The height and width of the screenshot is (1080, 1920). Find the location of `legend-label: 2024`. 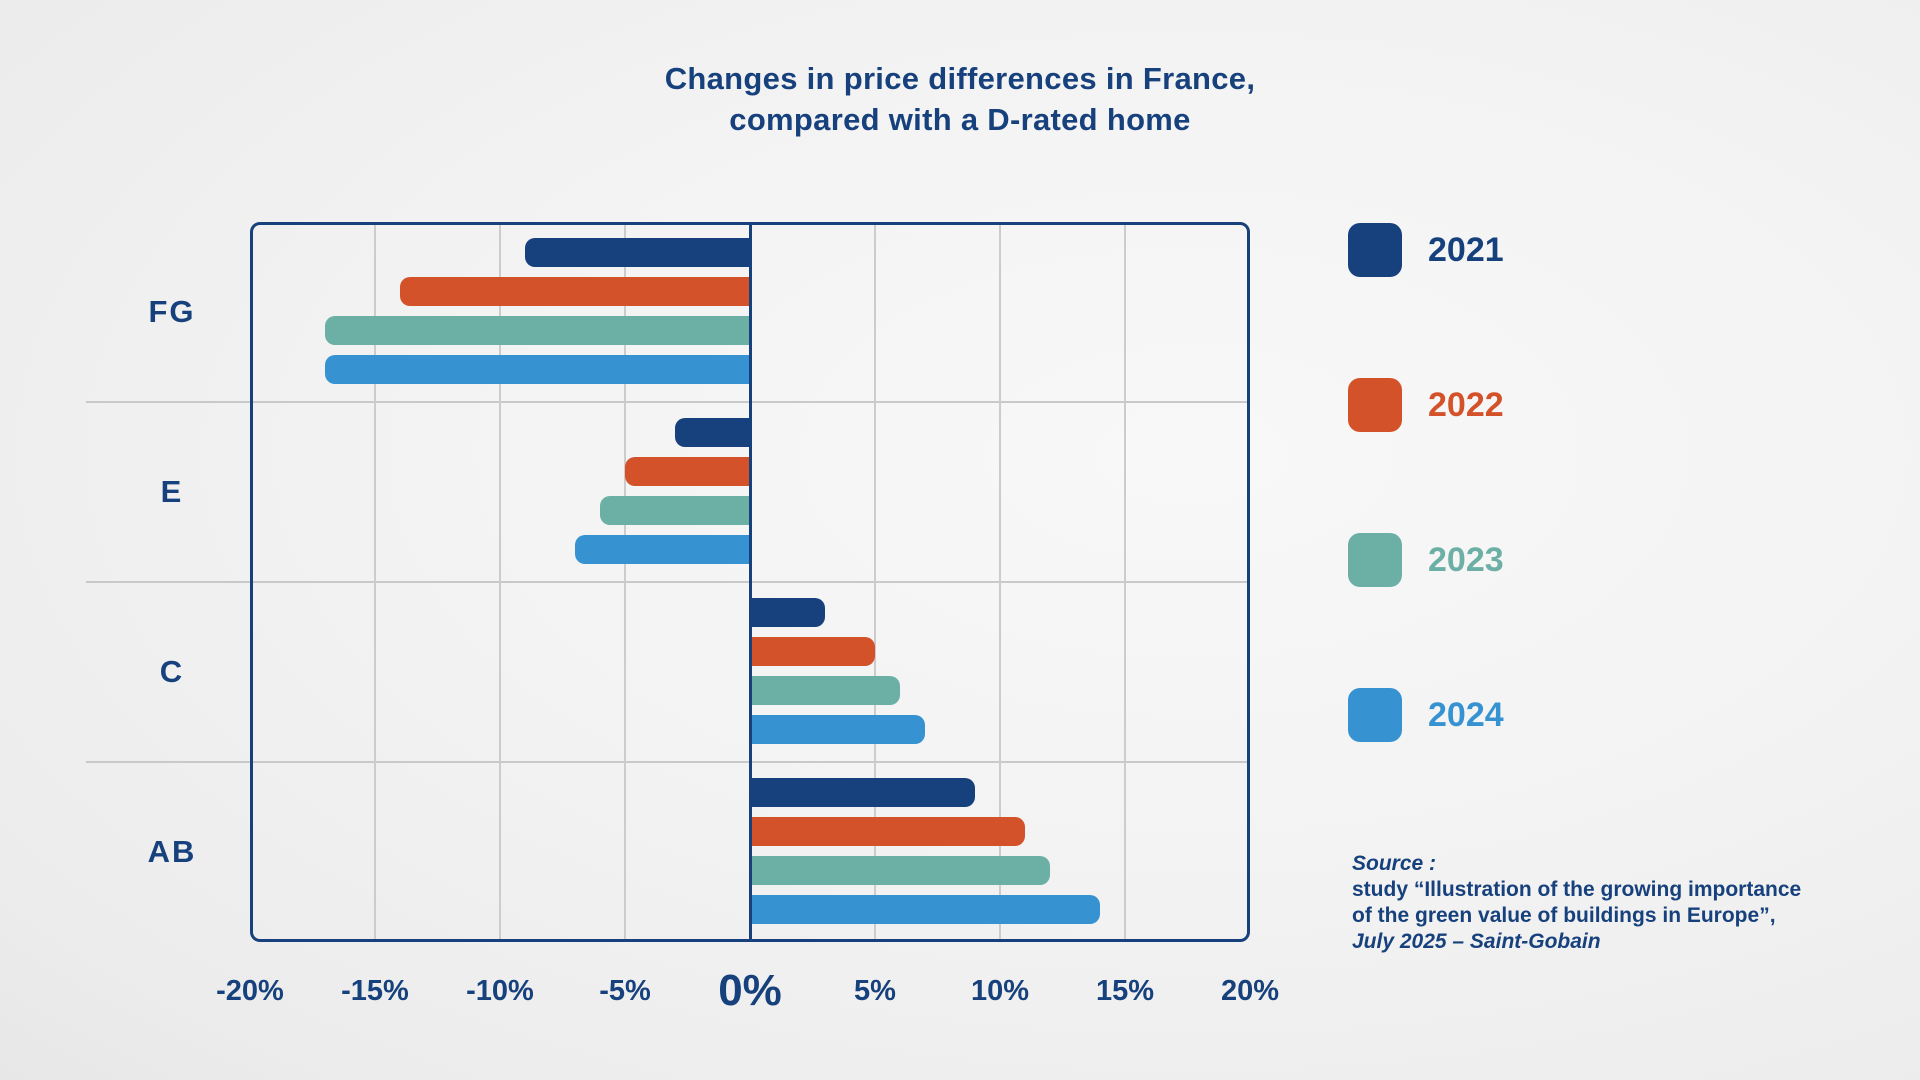

legend-label: 2024 is located at coordinates (1466, 714).